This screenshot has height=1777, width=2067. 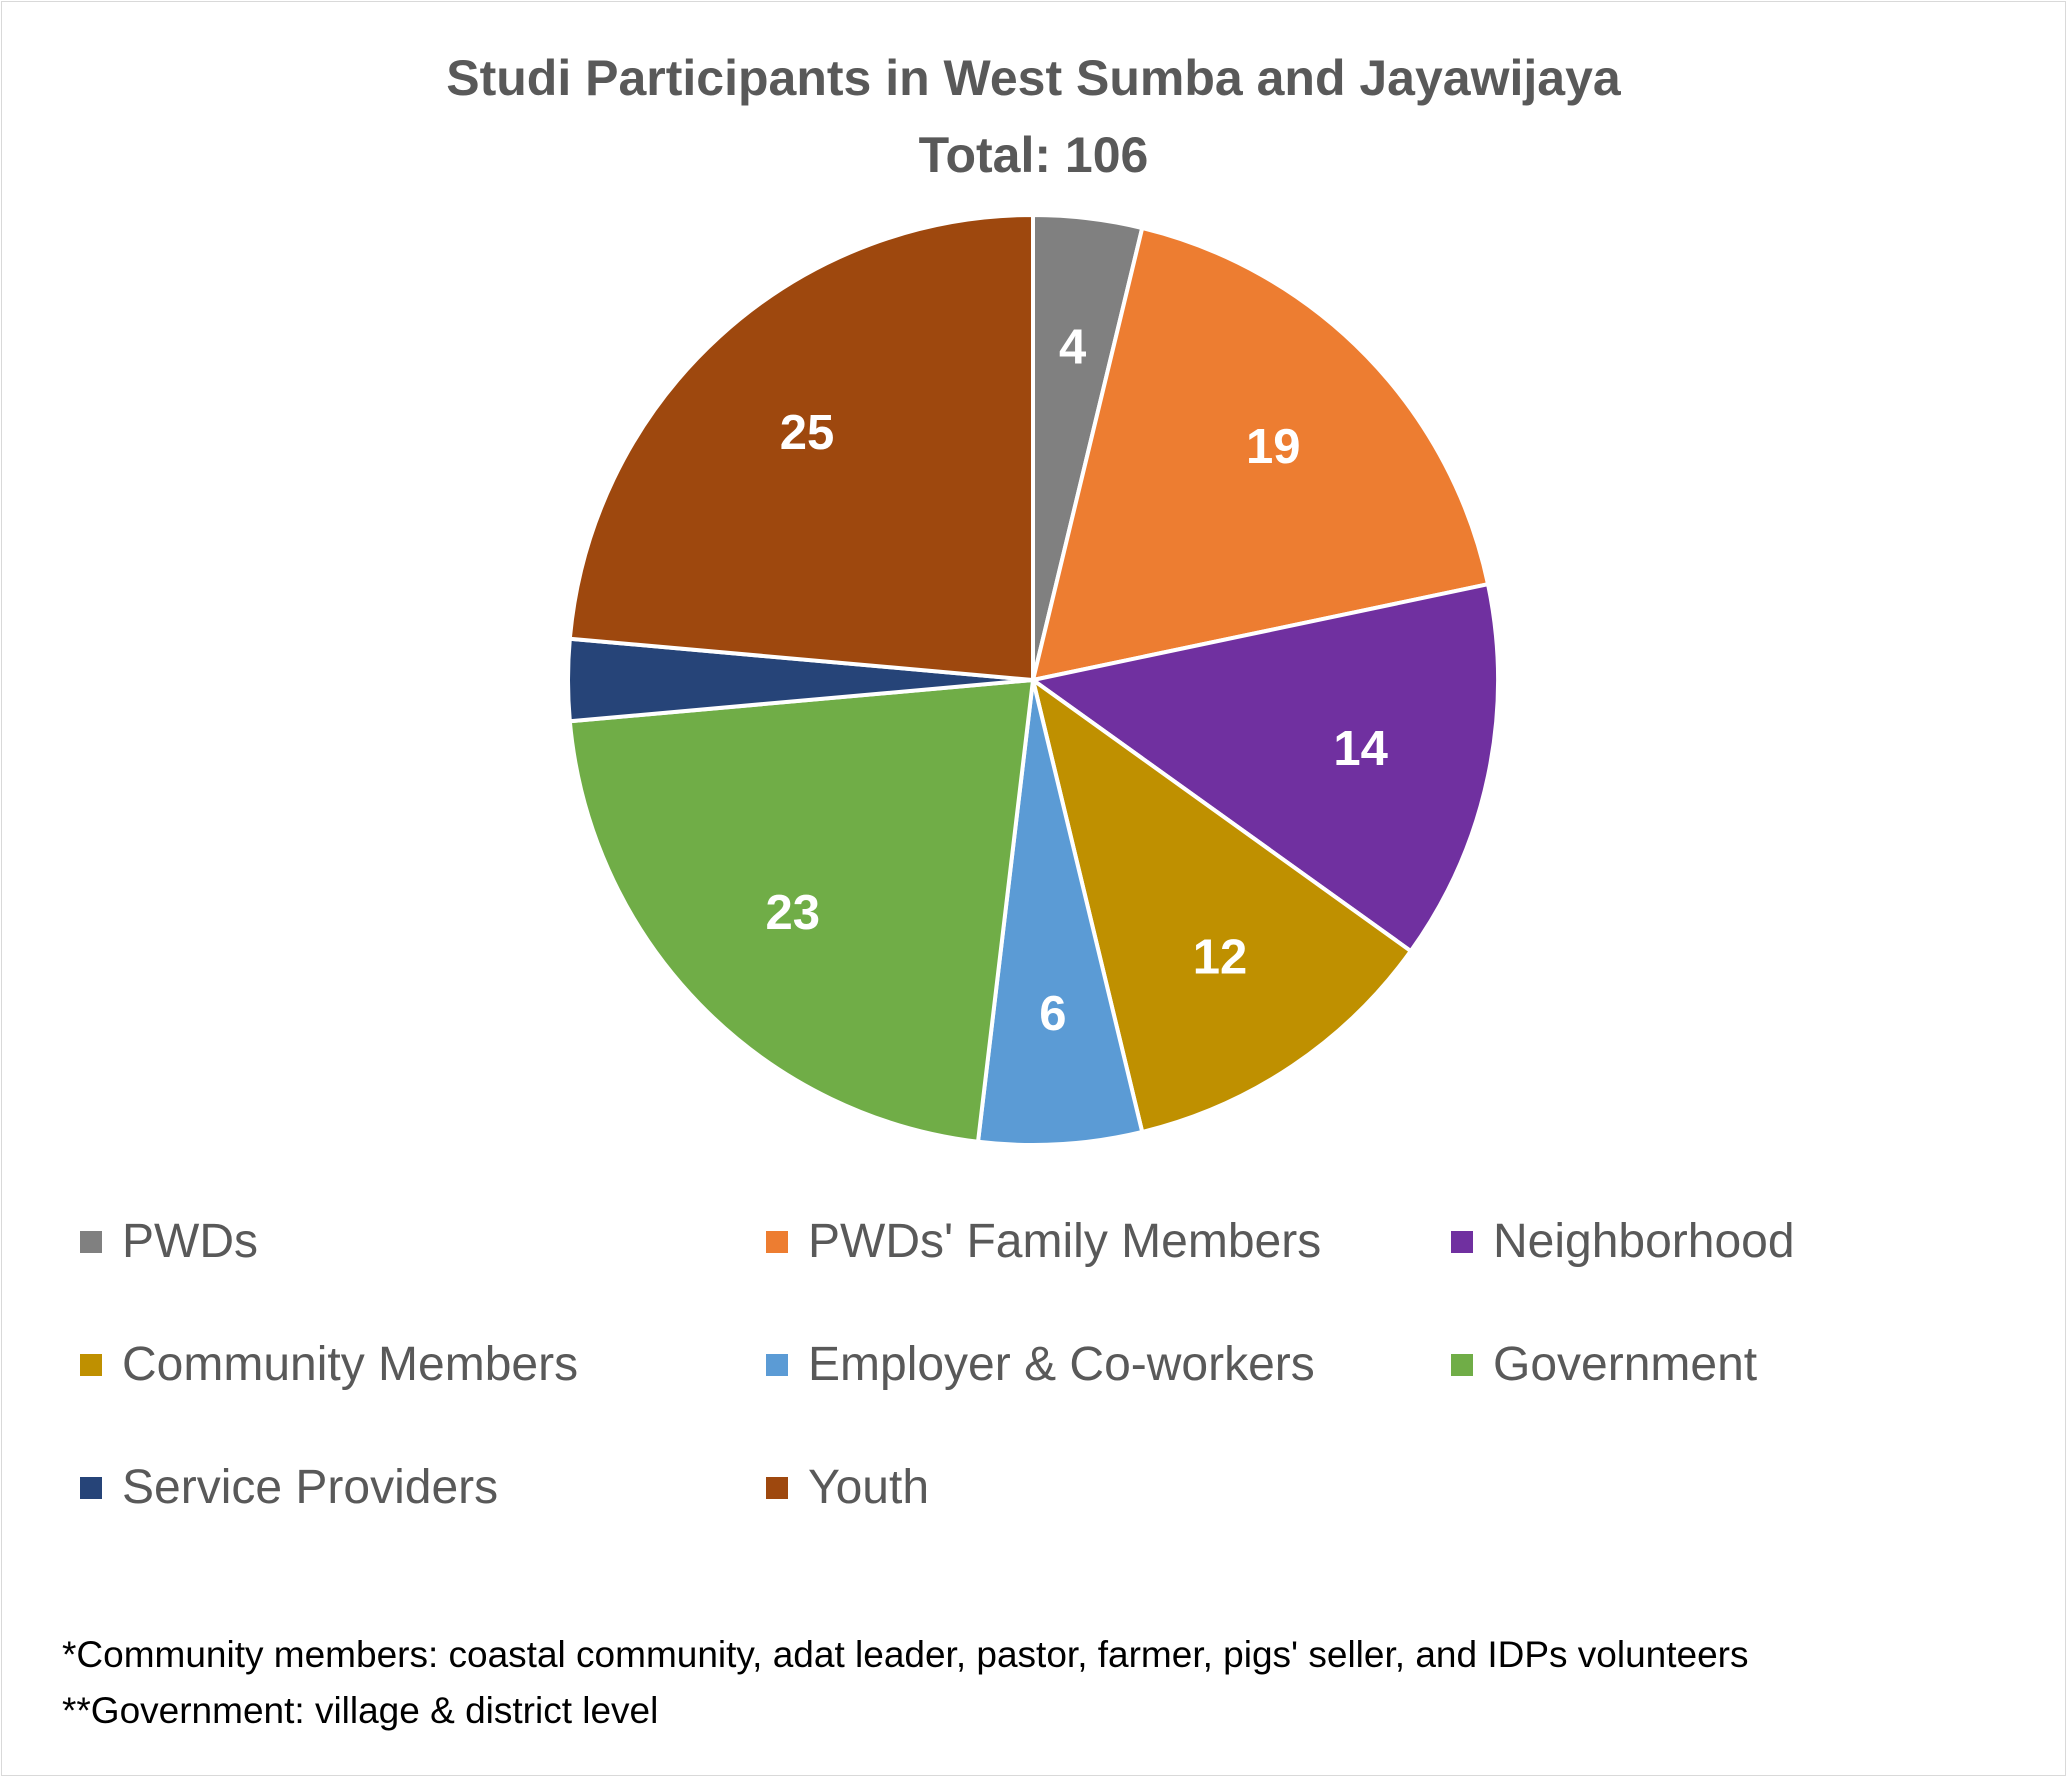 I want to click on legend-label: PWDs' Family Members, so click(x=1065, y=1241).